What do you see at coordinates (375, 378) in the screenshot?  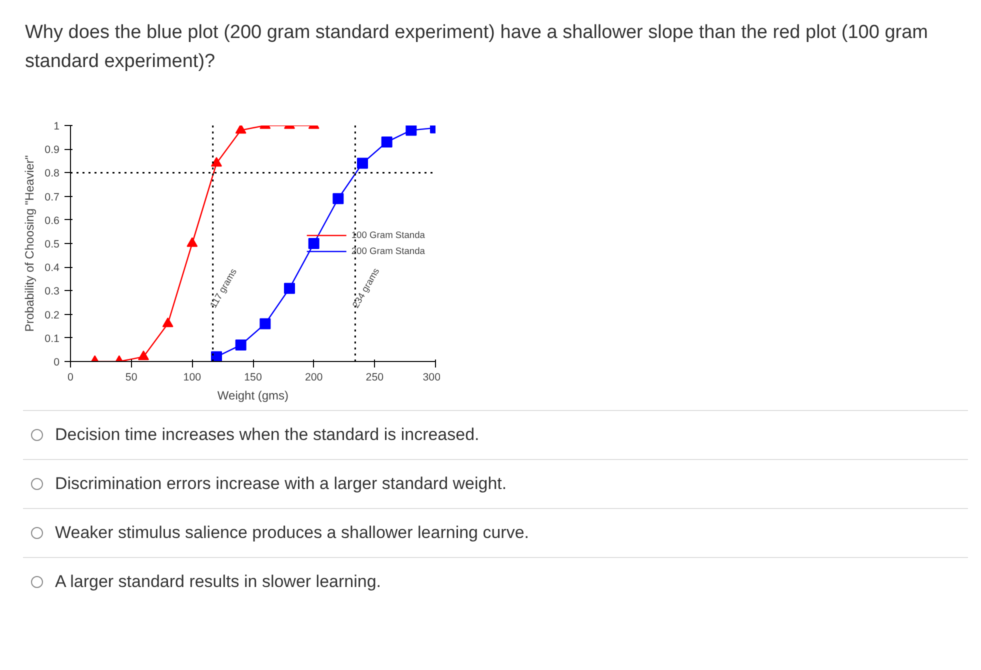 I see `x-tick-label: 250` at bounding box center [375, 378].